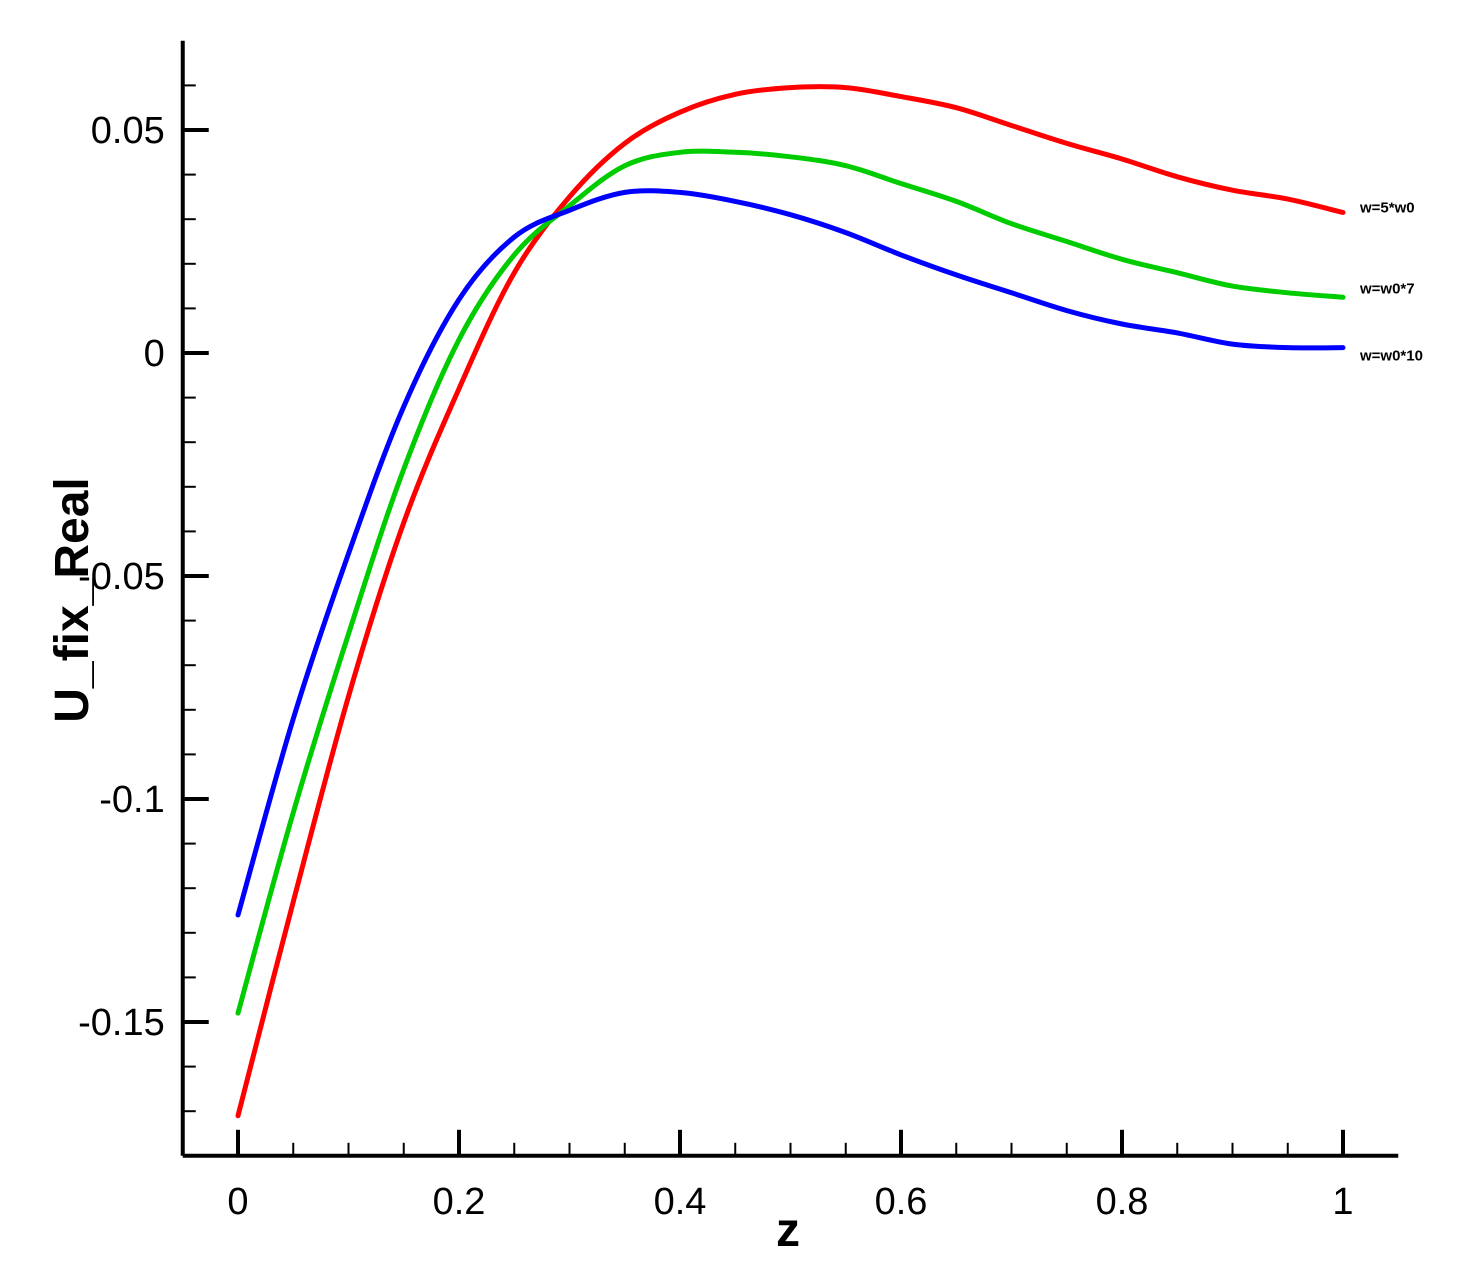  Describe the element at coordinates (128, 131) in the screenshot. I see `y-tick-label: 0.05` at that location.